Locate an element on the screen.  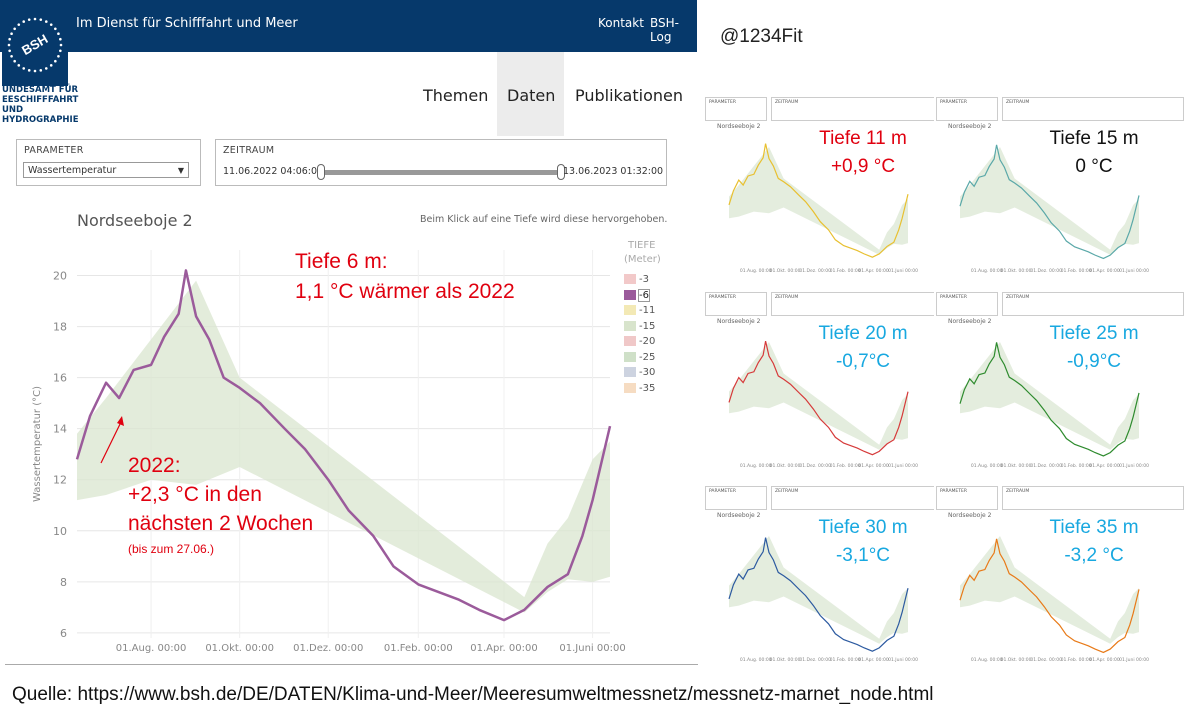
x-tick-label: 01.Okt. 00:00 is located at coordinates (239, 648).